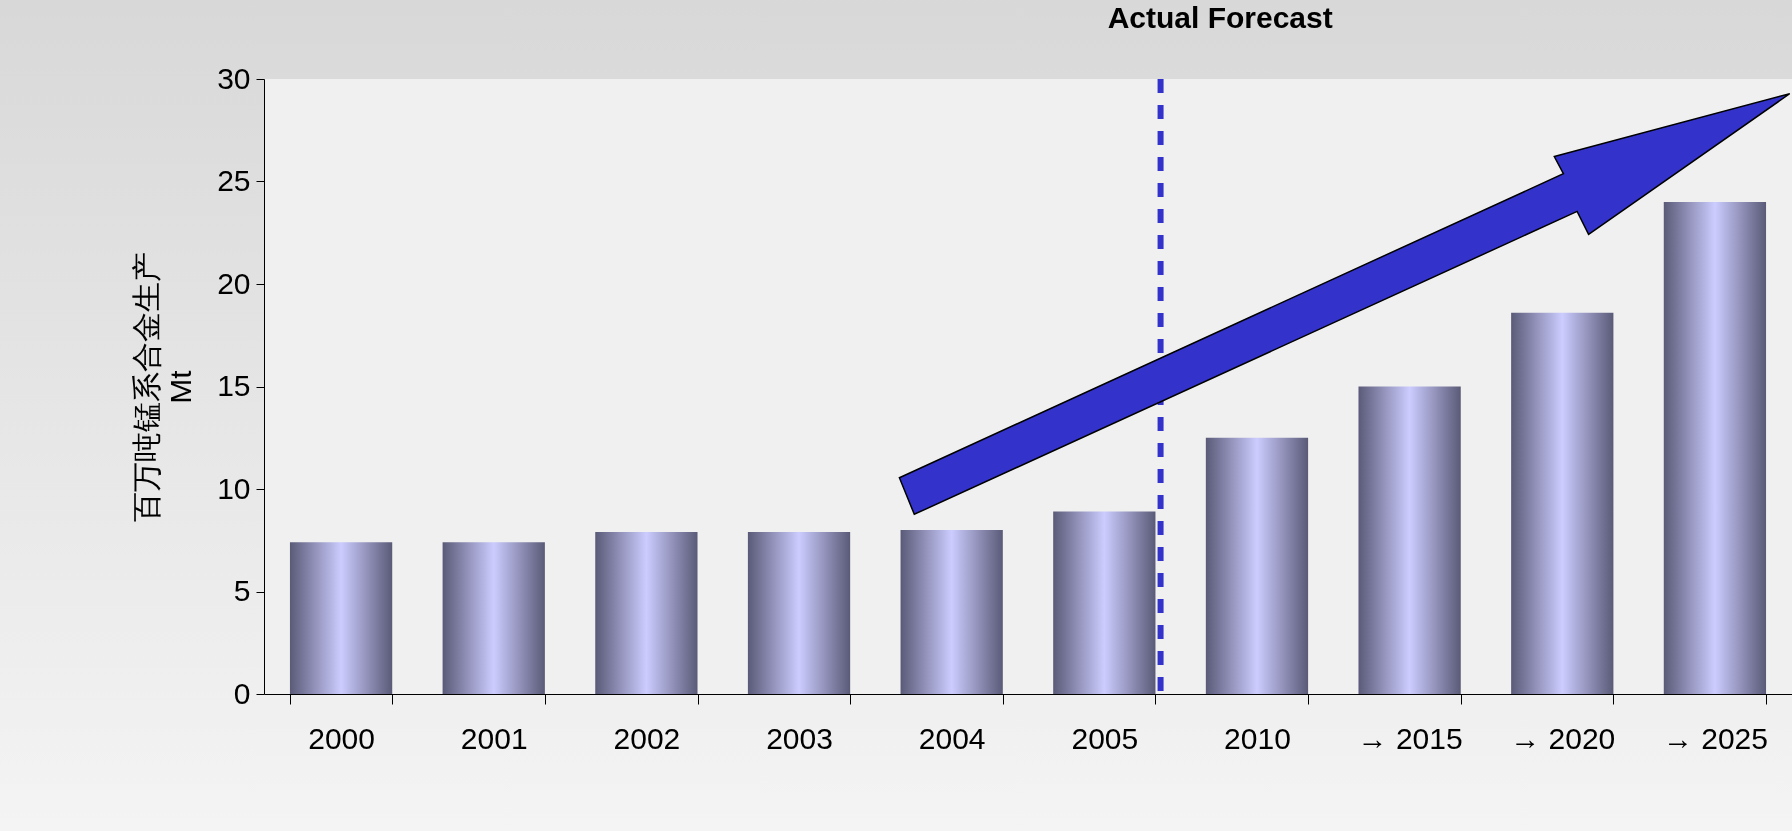  I want to click on y-tick-label: 30, so click(234, 78).